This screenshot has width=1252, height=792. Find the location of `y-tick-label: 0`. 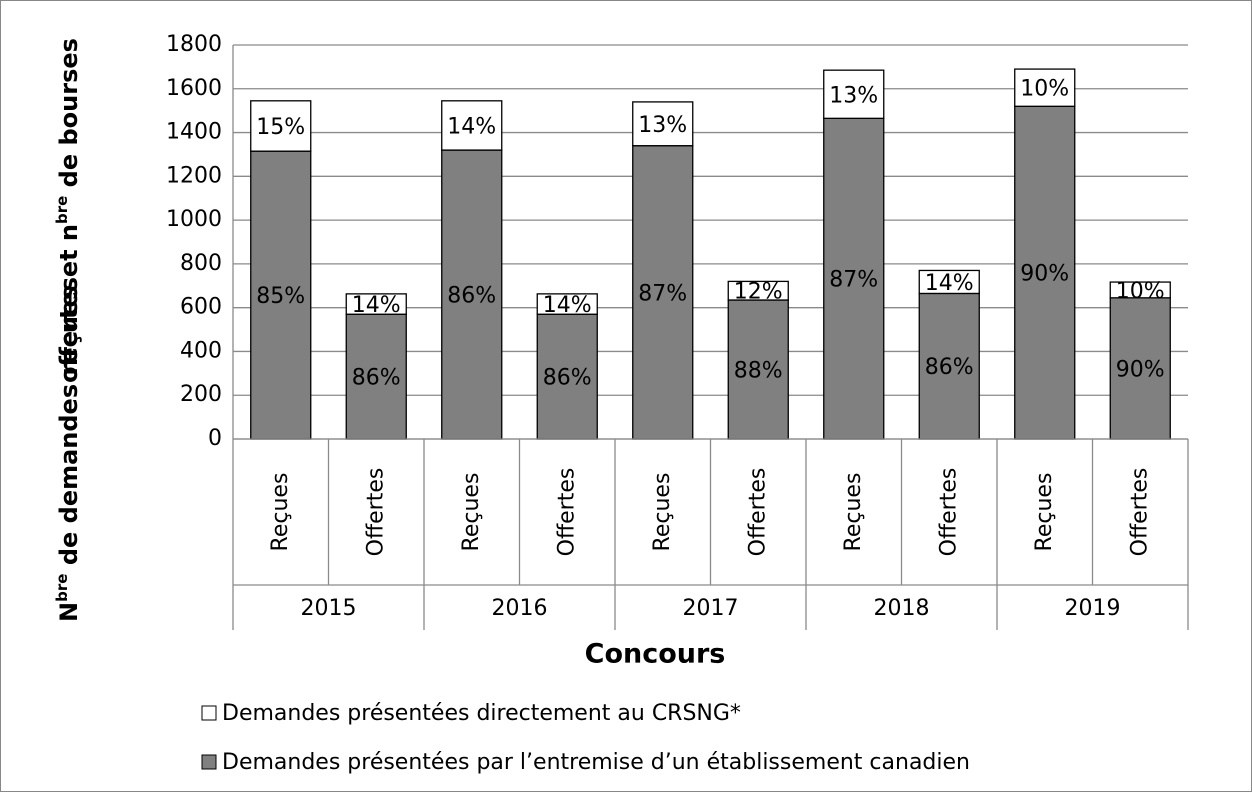

y-tick-label: 0 is located at coordinates (215, 438).